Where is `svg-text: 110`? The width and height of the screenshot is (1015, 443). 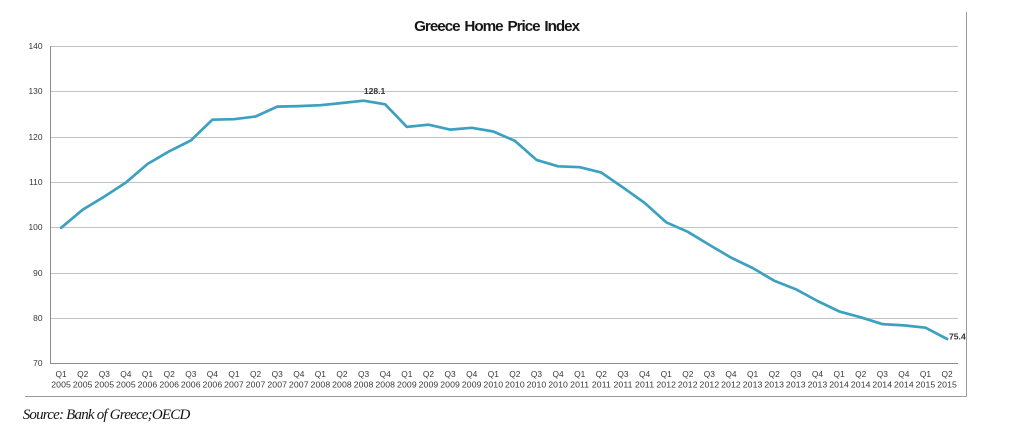
svg-text: 110 is located at coordinates (36, 182).